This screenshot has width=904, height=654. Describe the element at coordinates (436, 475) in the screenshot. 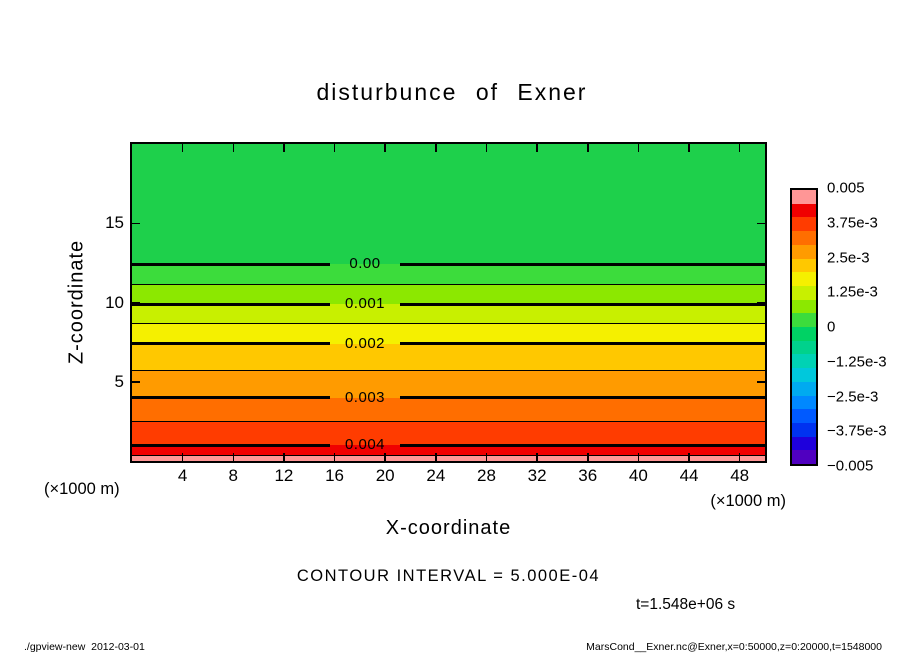

I see `x-tick-label: 24` at that location.